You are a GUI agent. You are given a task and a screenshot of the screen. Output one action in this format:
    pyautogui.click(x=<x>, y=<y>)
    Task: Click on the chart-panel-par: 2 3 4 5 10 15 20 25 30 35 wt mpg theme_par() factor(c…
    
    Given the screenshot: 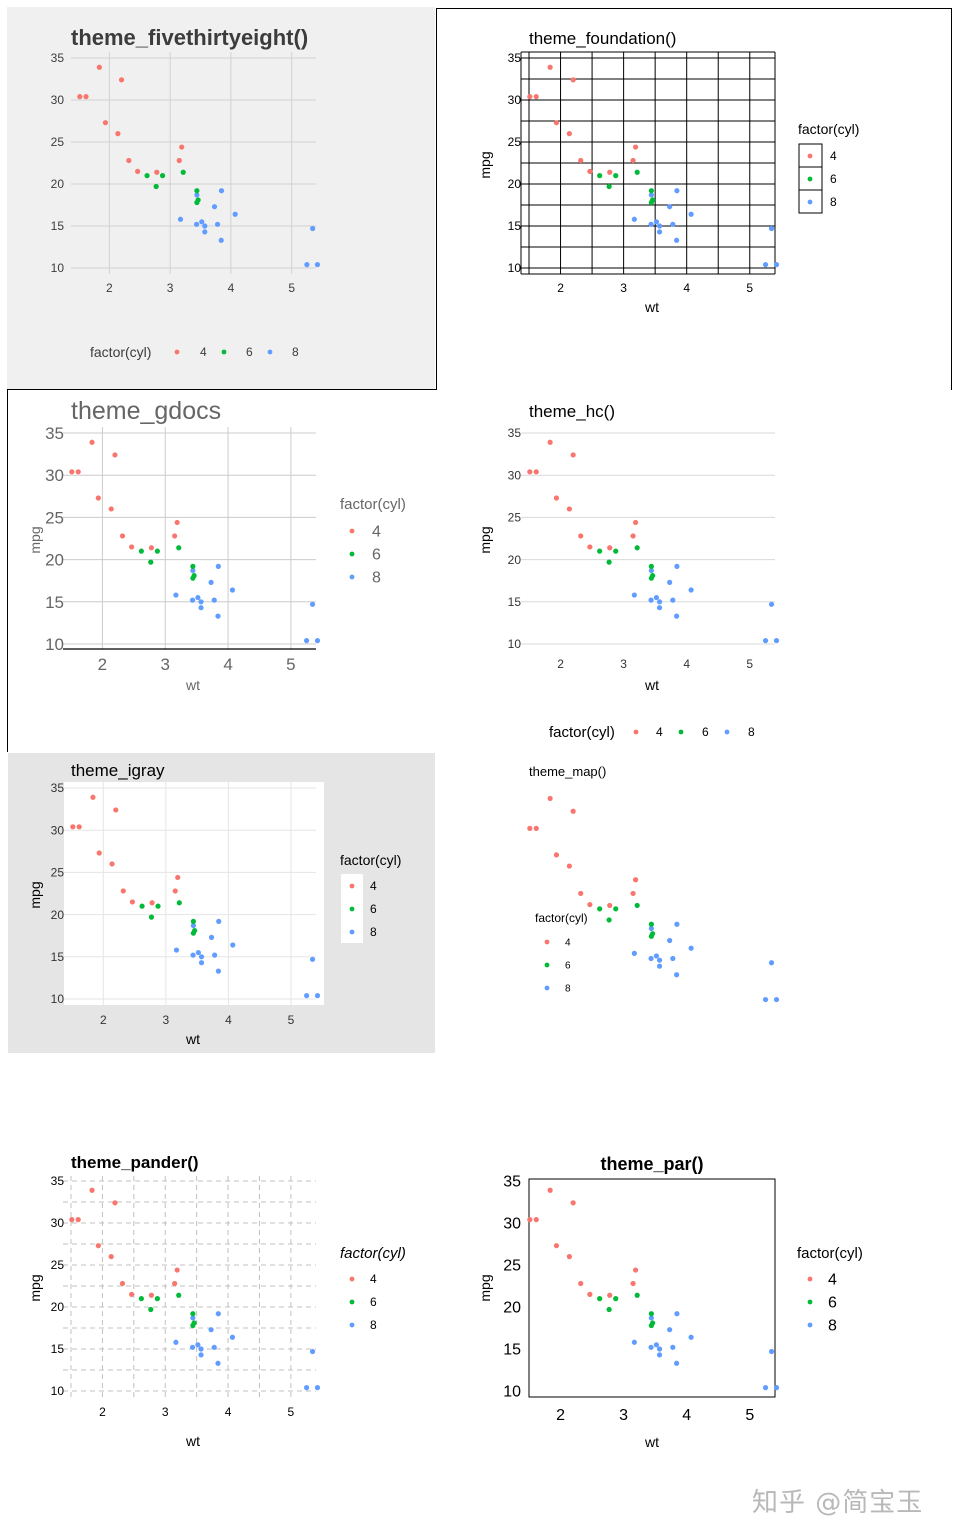 What is the action you would take?
    pyautogui.click(x=670, y=1302)
    